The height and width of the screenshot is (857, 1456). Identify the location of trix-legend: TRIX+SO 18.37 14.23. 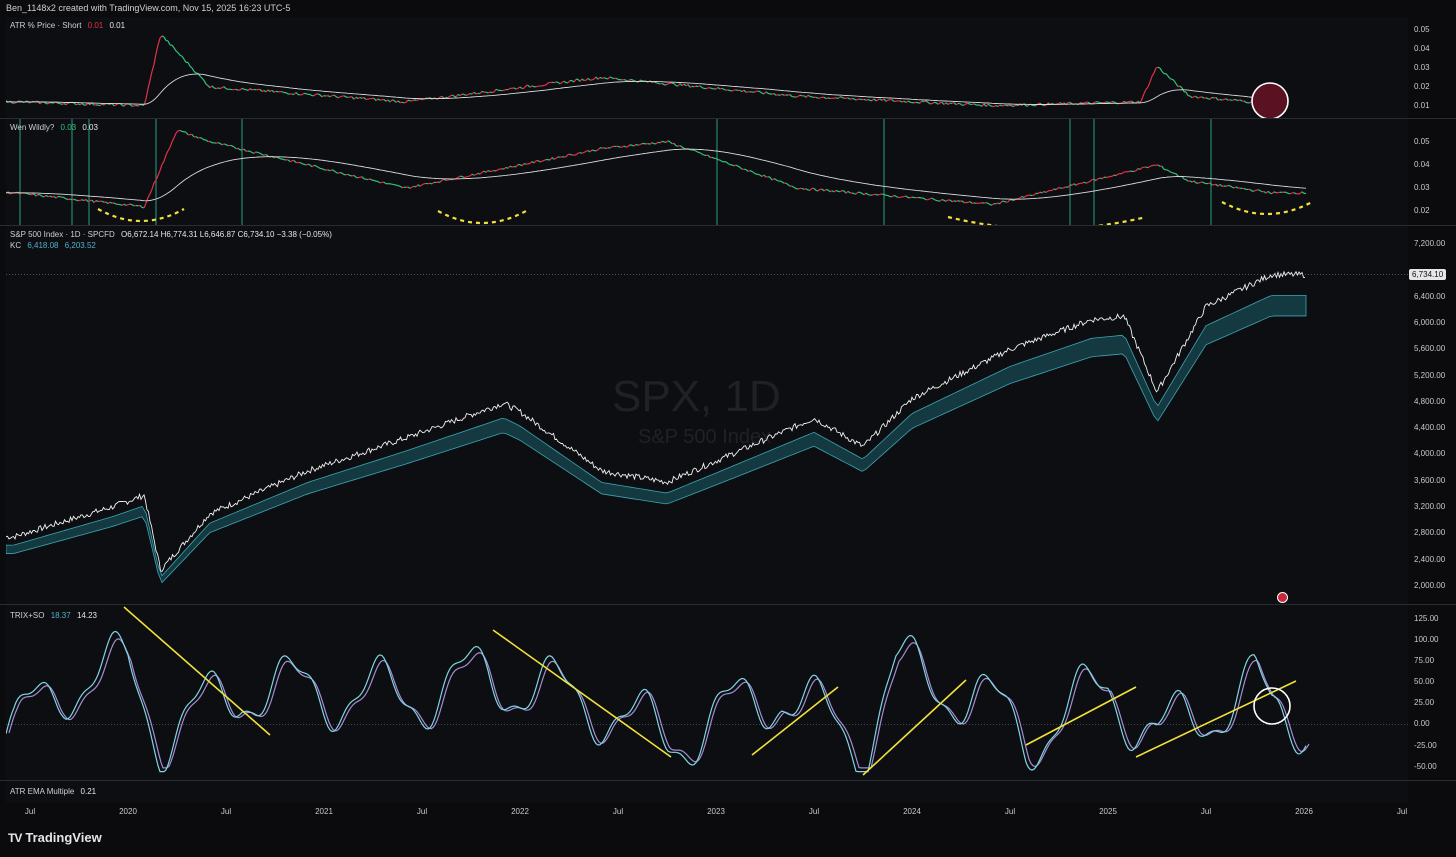
(53, 615).